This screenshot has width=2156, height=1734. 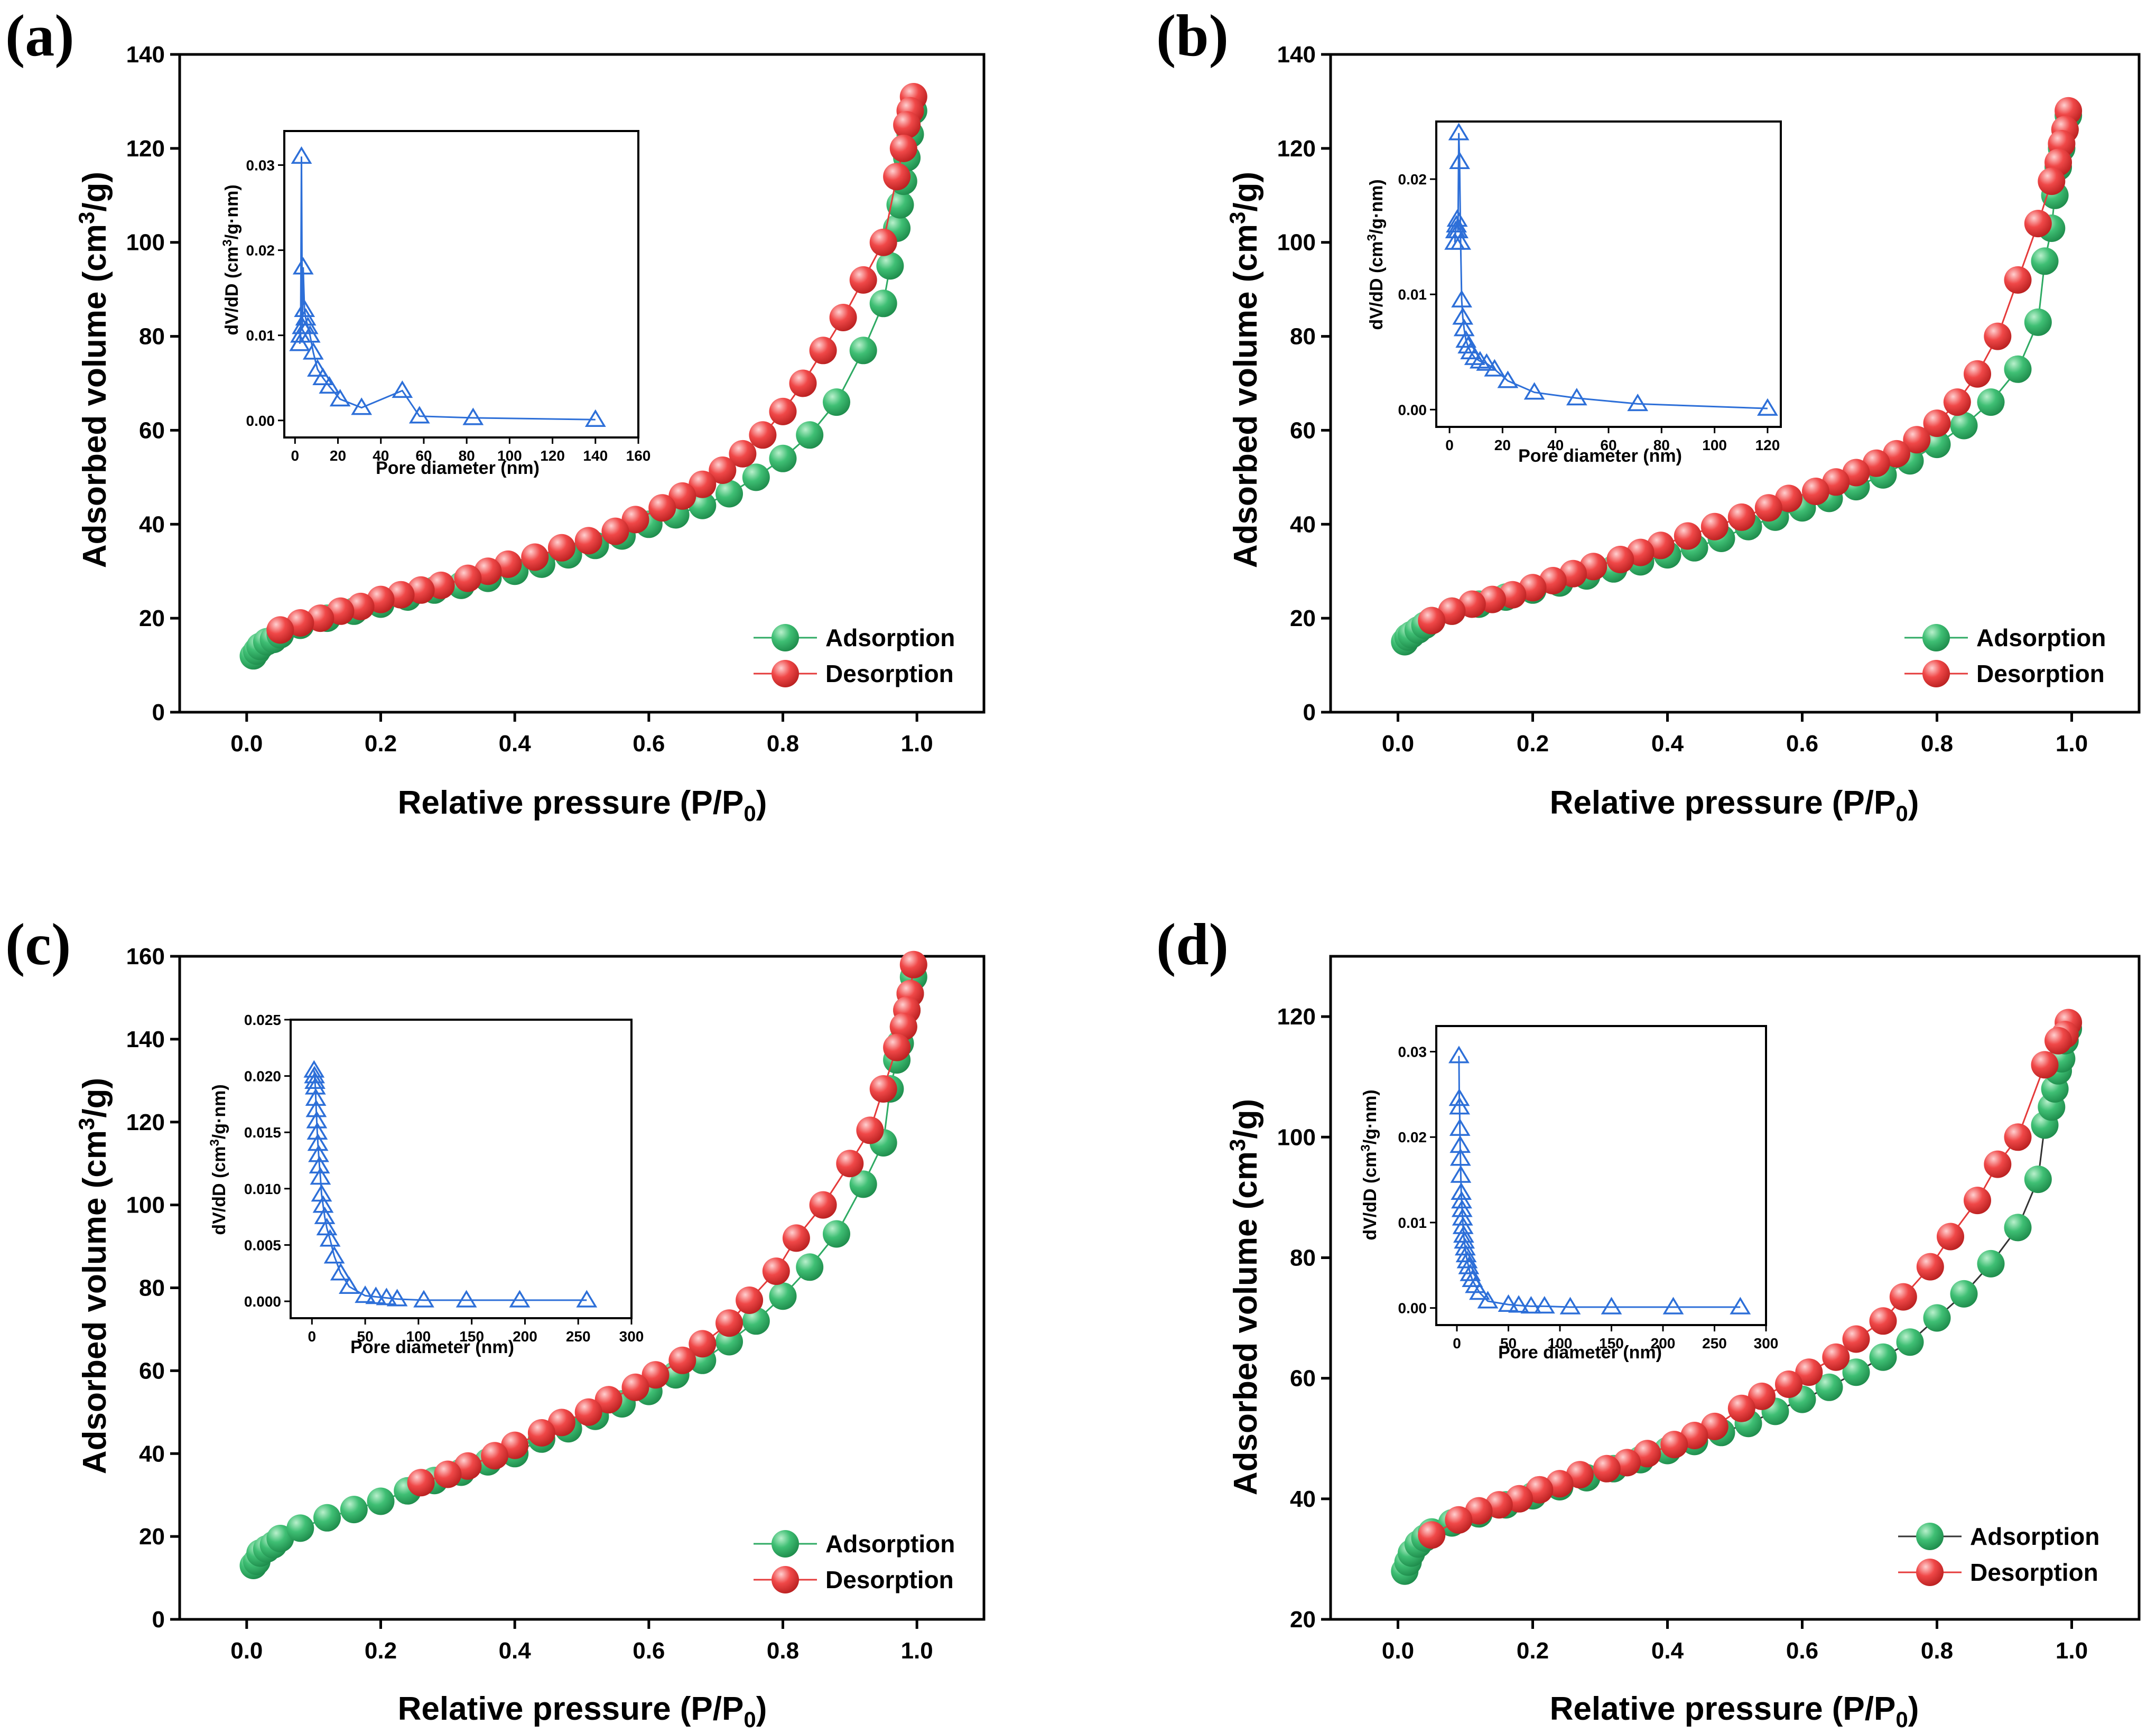 What do you see at coordinates (1601, 1175) in the screenshot?
I see `inset-frame` at bounding box center [1601, 1175].